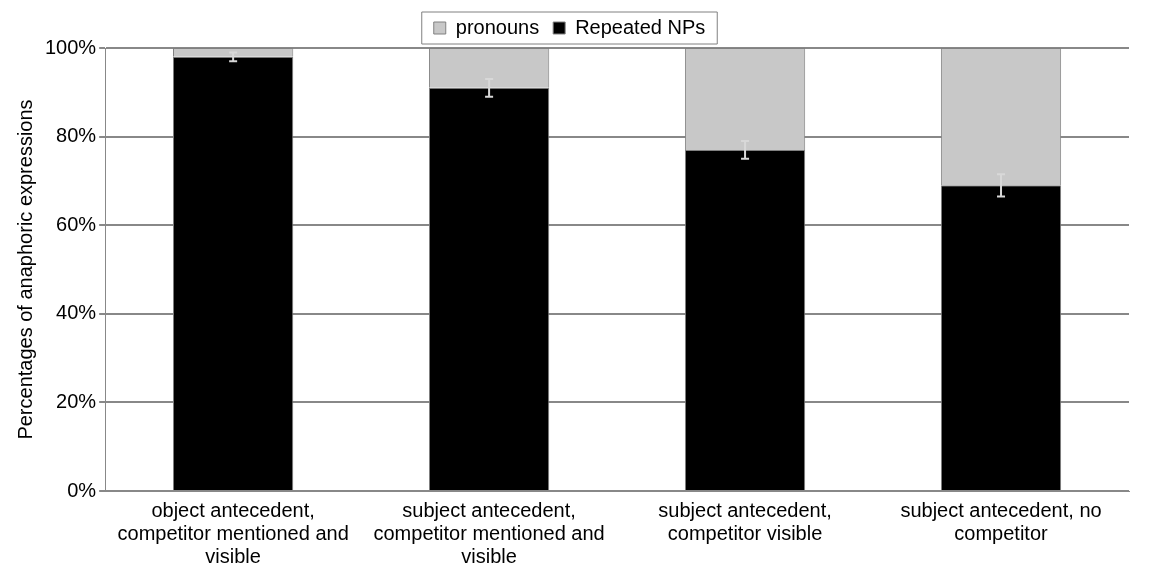 The width and height of the screenshot is (1154, 576). What do you see at coordinates (24, 269) in the screenshot?
I see `y-axis-title: Percentages of anaphoric expressions` at bounding box center [24, 269].